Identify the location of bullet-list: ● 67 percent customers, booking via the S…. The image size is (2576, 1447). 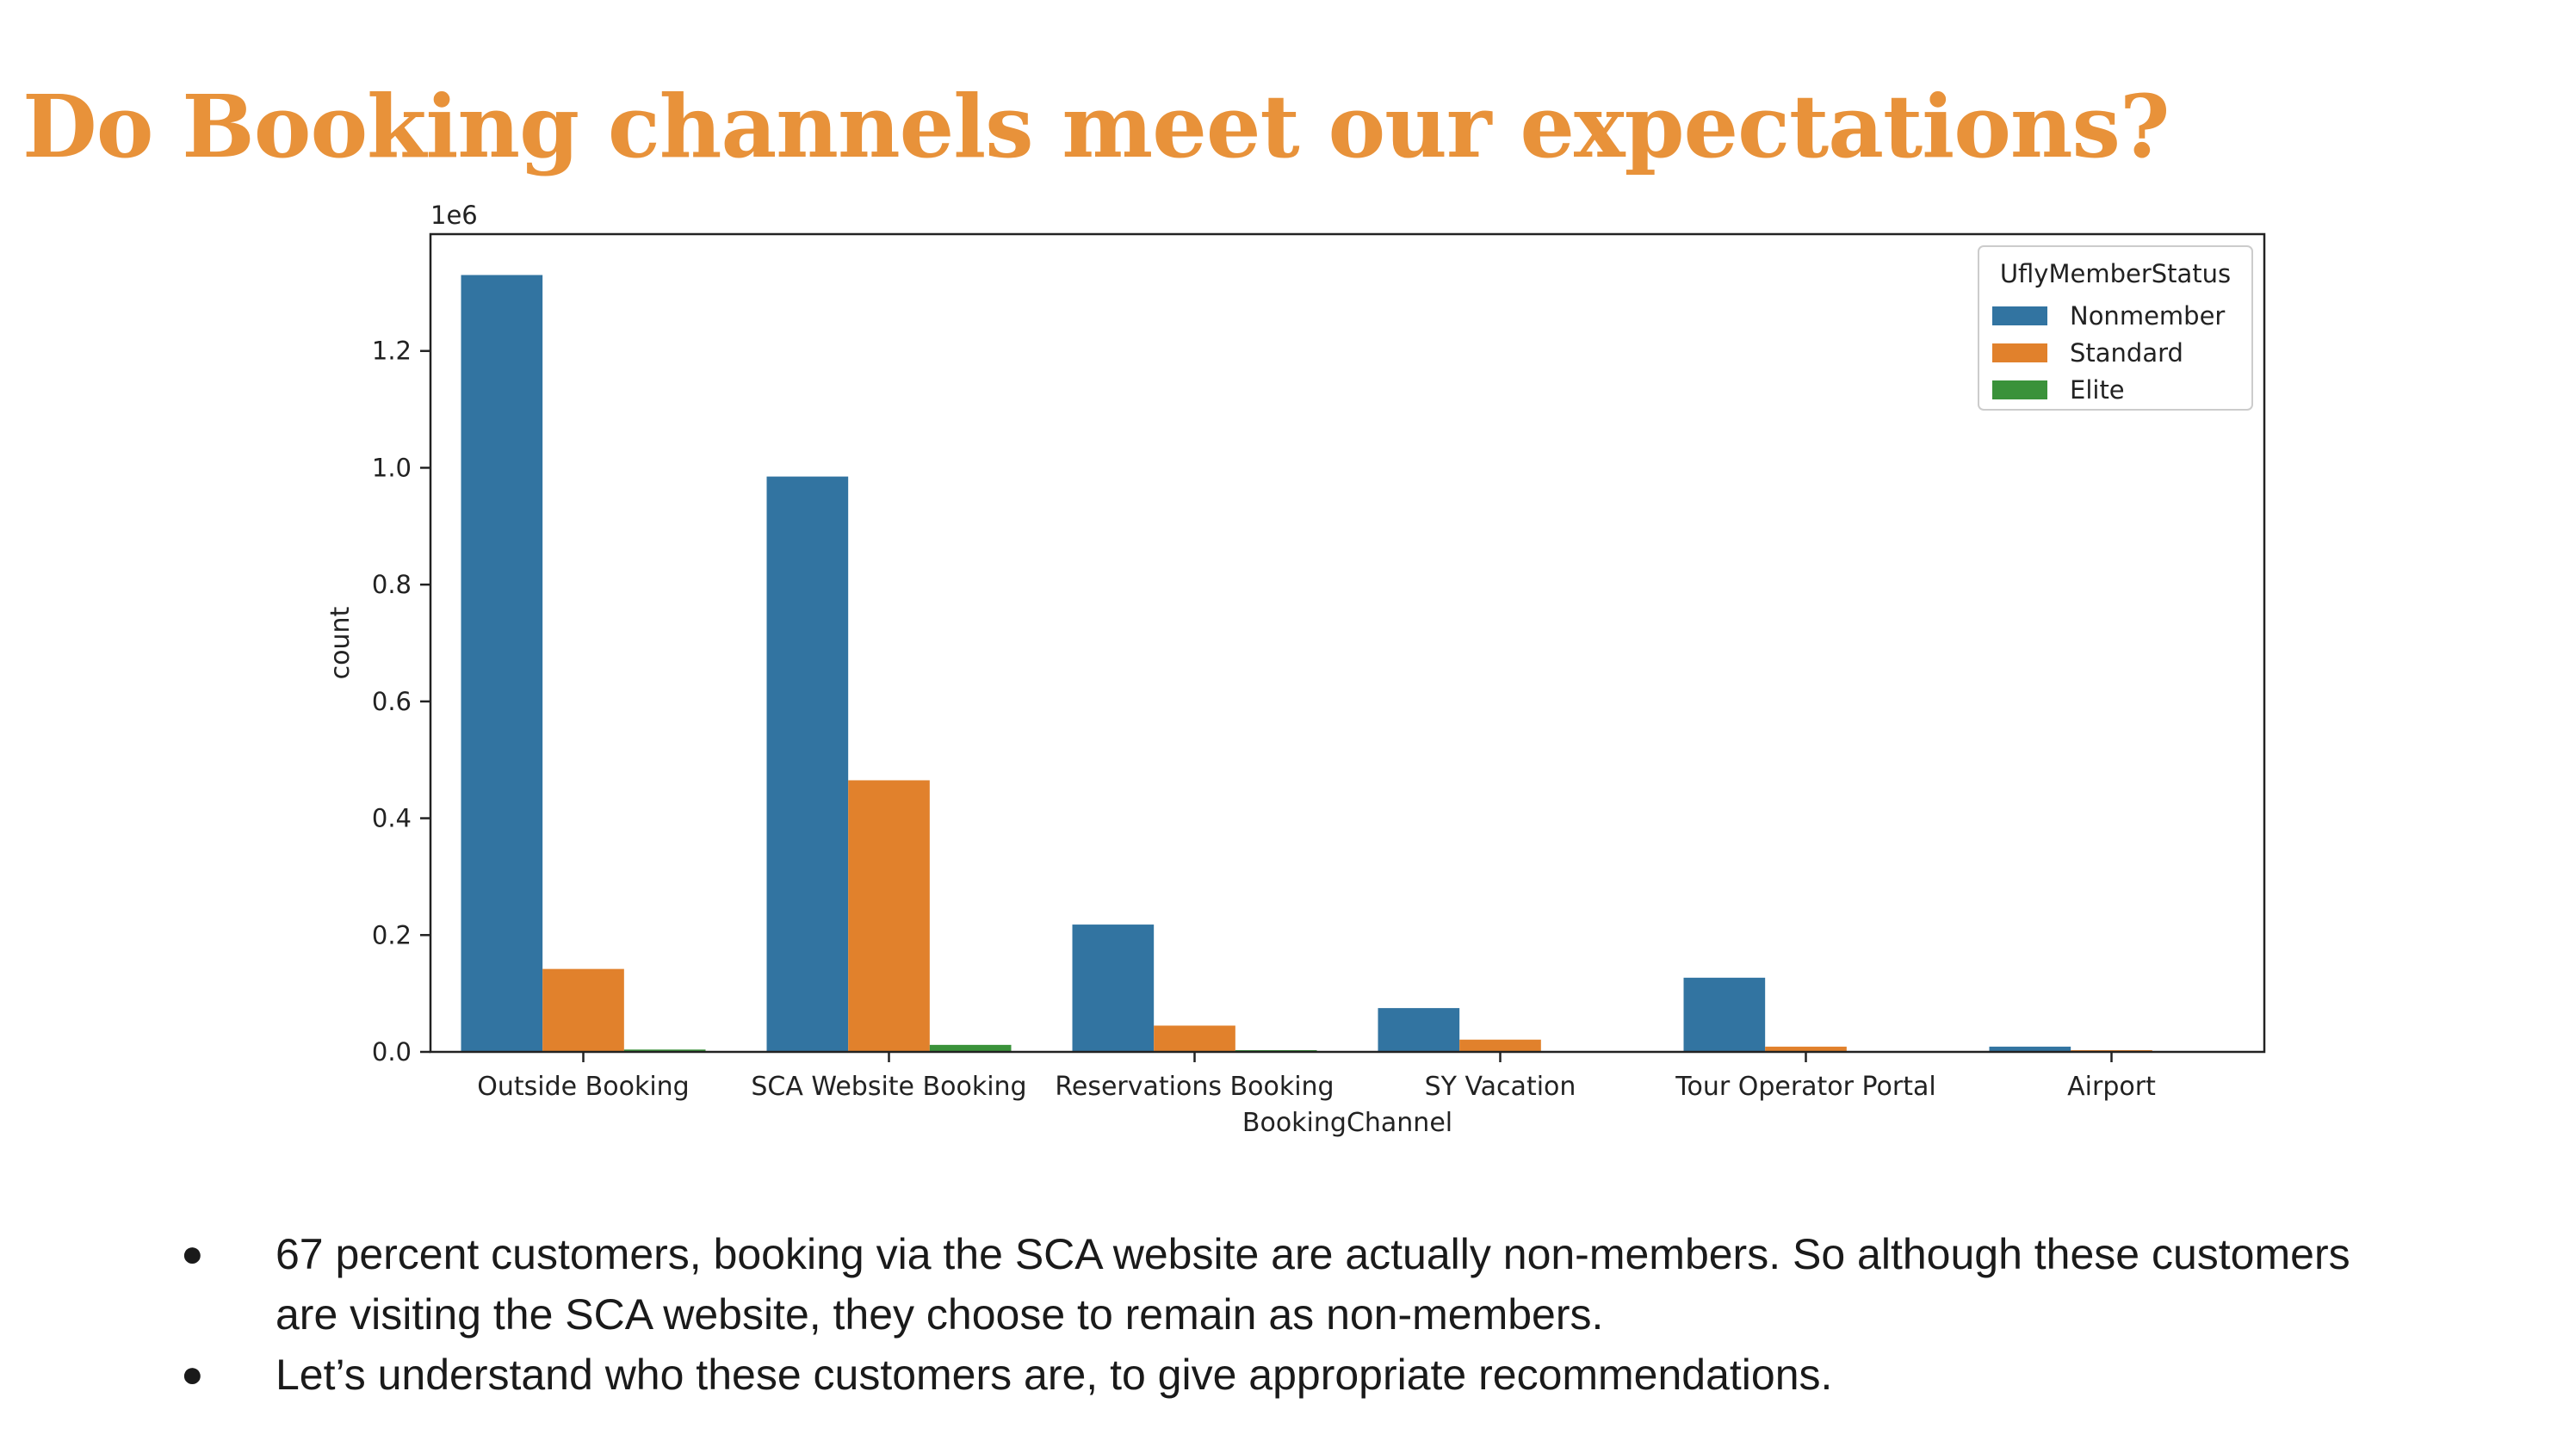
(1300, 1314).